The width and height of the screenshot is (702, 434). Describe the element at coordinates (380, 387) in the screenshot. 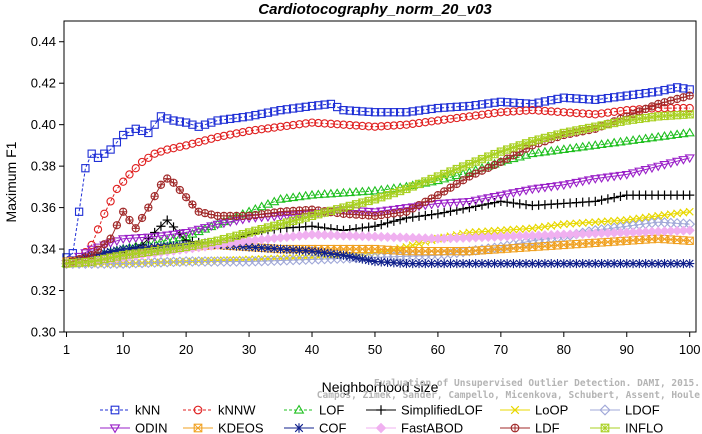

I see `x-axis-label: Neighborhood size` at that location.